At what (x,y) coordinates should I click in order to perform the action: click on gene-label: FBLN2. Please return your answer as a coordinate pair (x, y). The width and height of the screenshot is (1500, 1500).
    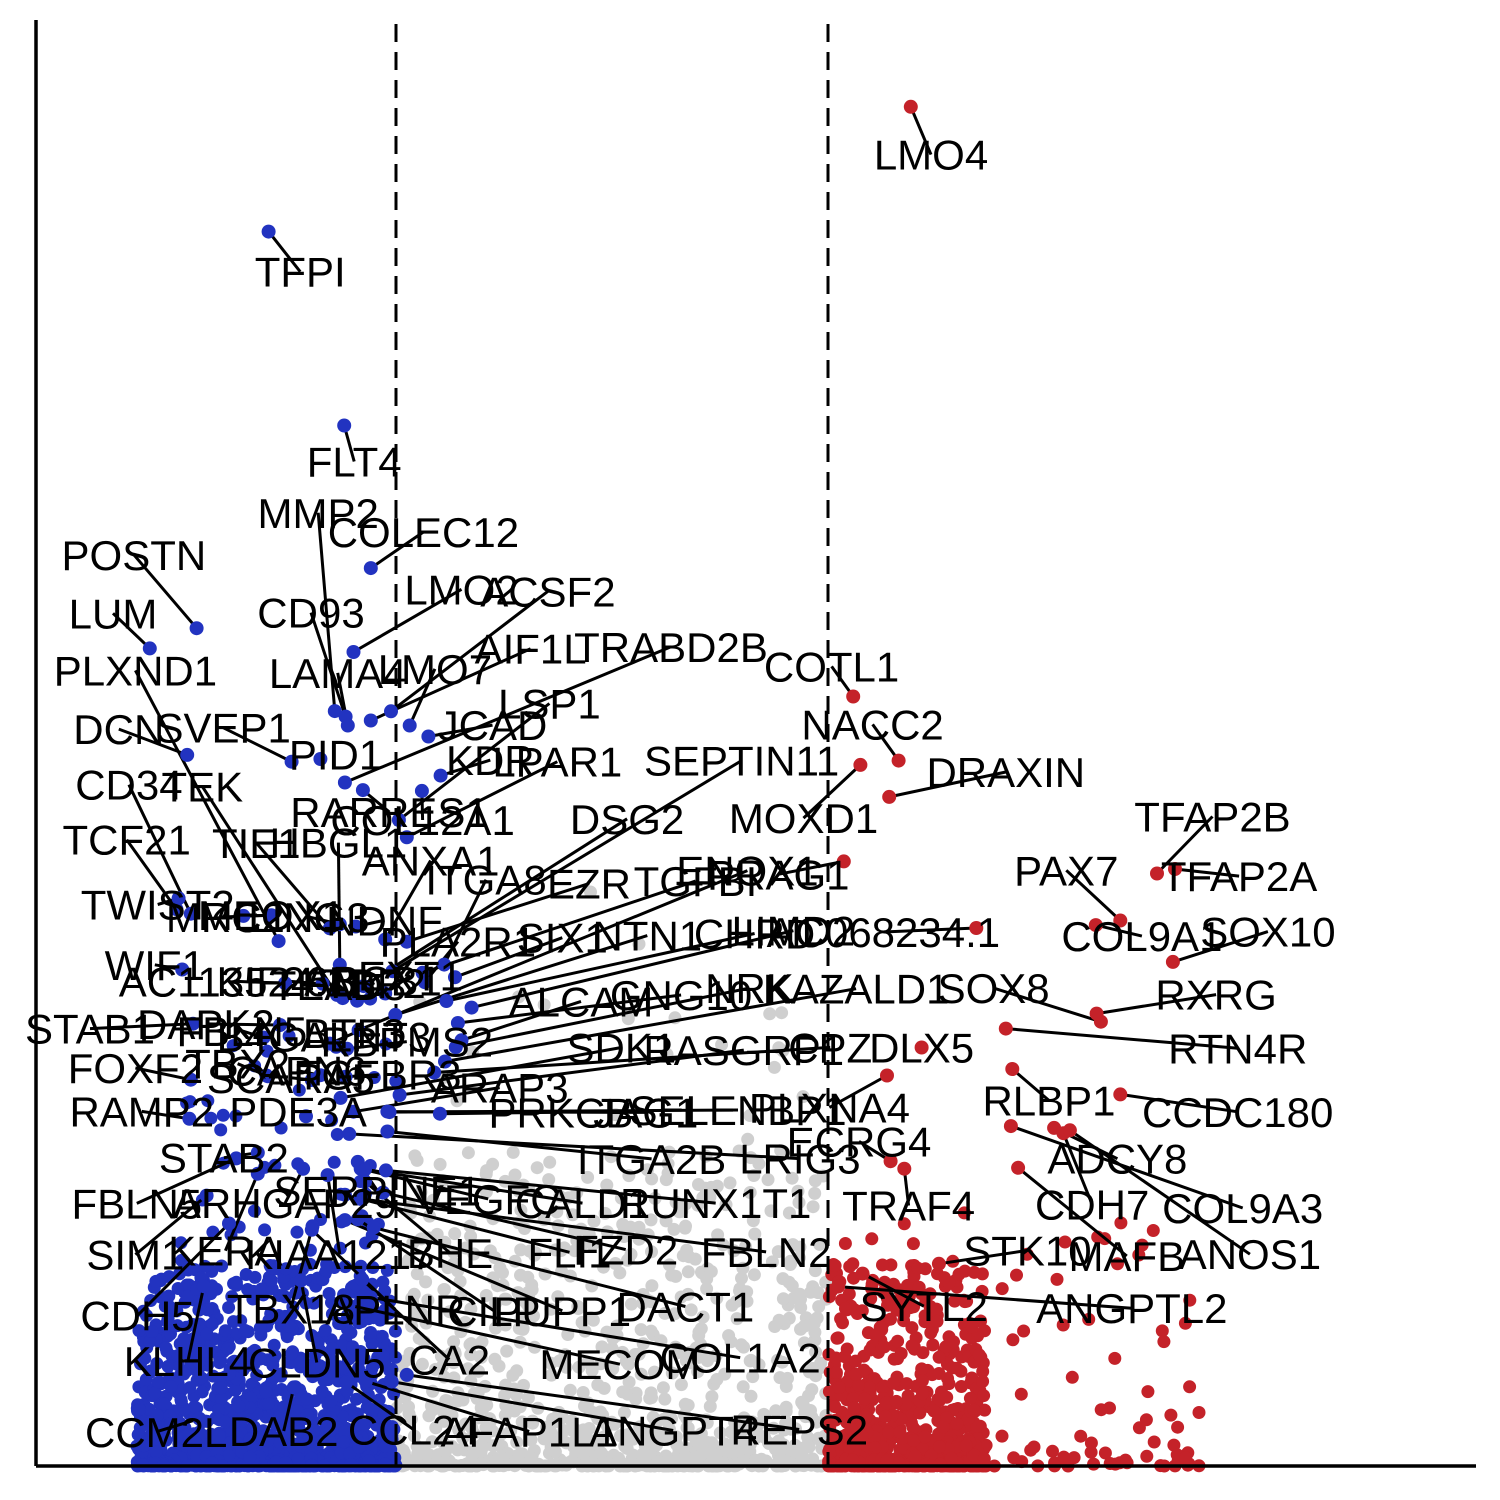
    Looking at the image, I should click on (766, 1252).